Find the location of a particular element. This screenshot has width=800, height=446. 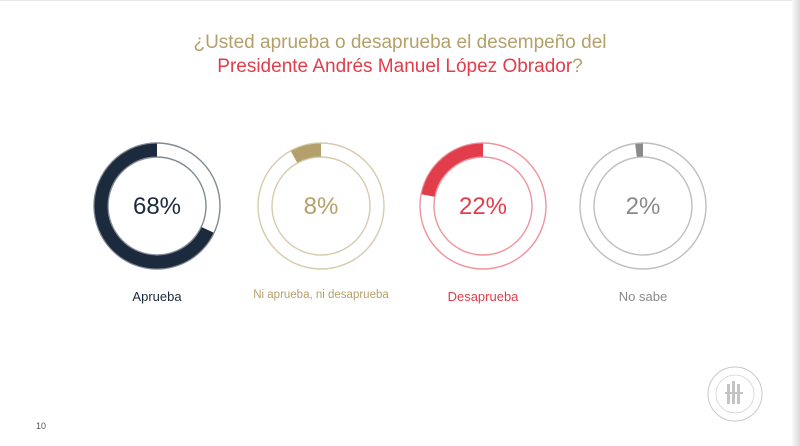

donut-no-sabe: 2% is located at coordinates (643, 206).